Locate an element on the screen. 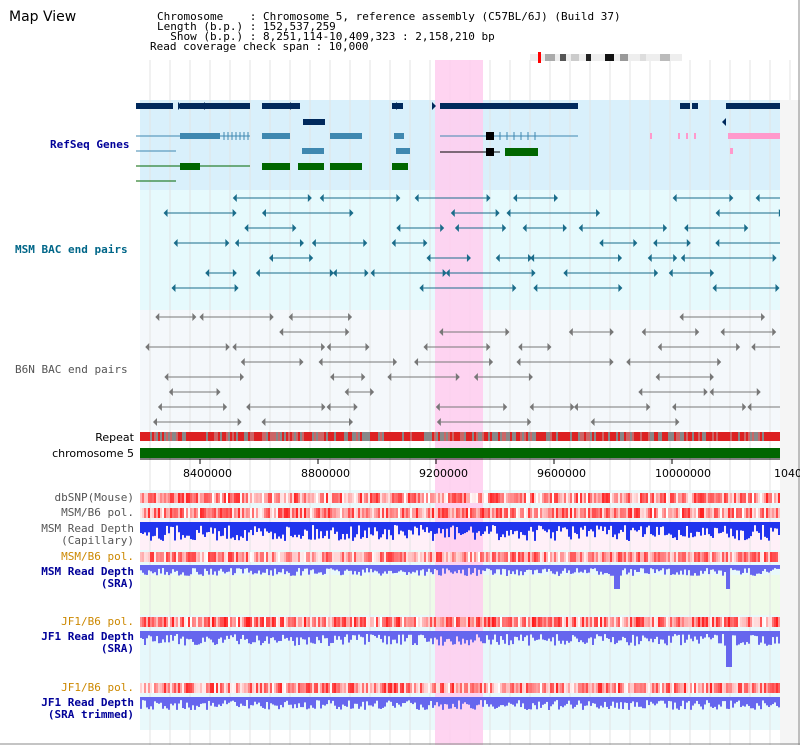 The width and height of the screenshot is (800, 745). track-label-chromosome: chromosome 5 is located at coordinates (93, 453).